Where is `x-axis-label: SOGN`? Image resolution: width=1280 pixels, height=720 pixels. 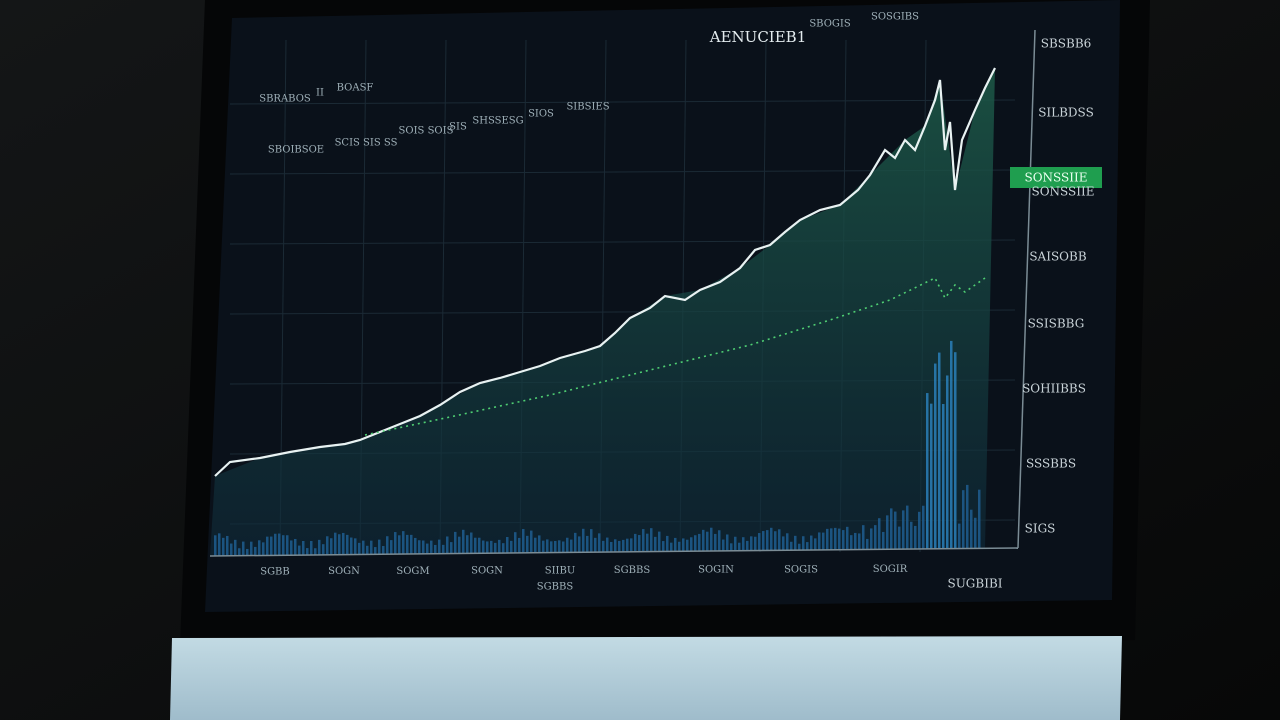 x-axis-label: SOGN is located at coordinates (487, 571).